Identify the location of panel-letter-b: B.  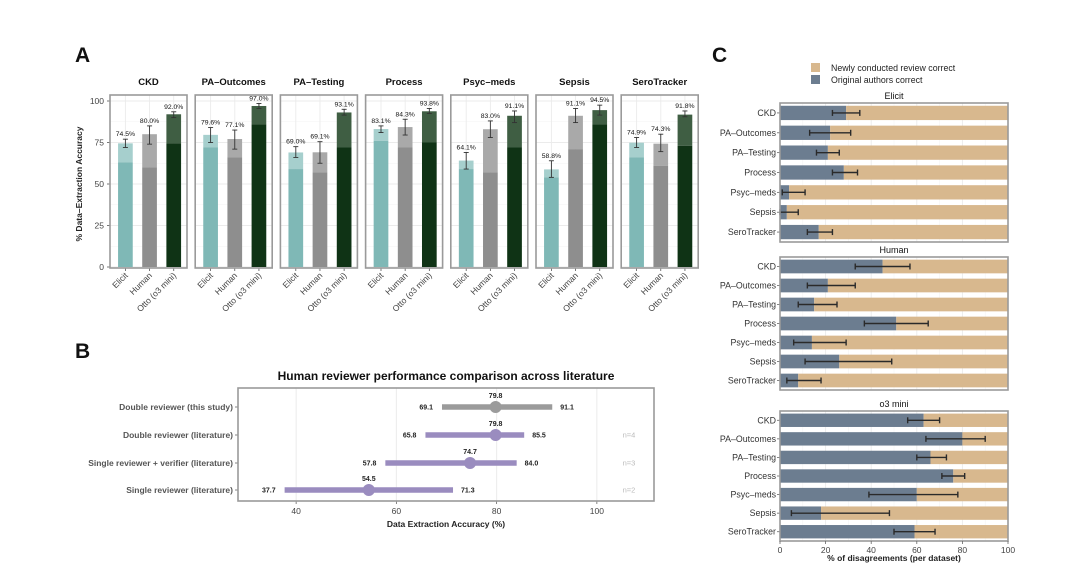
(82, 351).